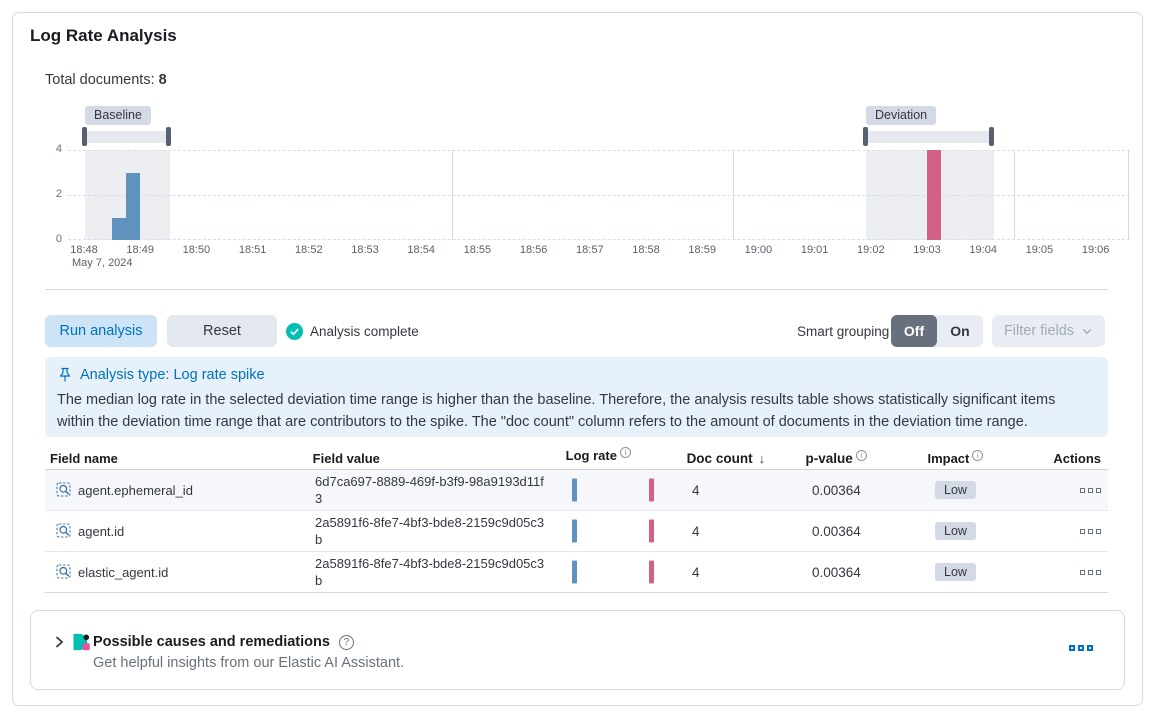 The height and width of the screenshot is (719, 1155). I want to click on chevron-right-icon, so click(59, 642).